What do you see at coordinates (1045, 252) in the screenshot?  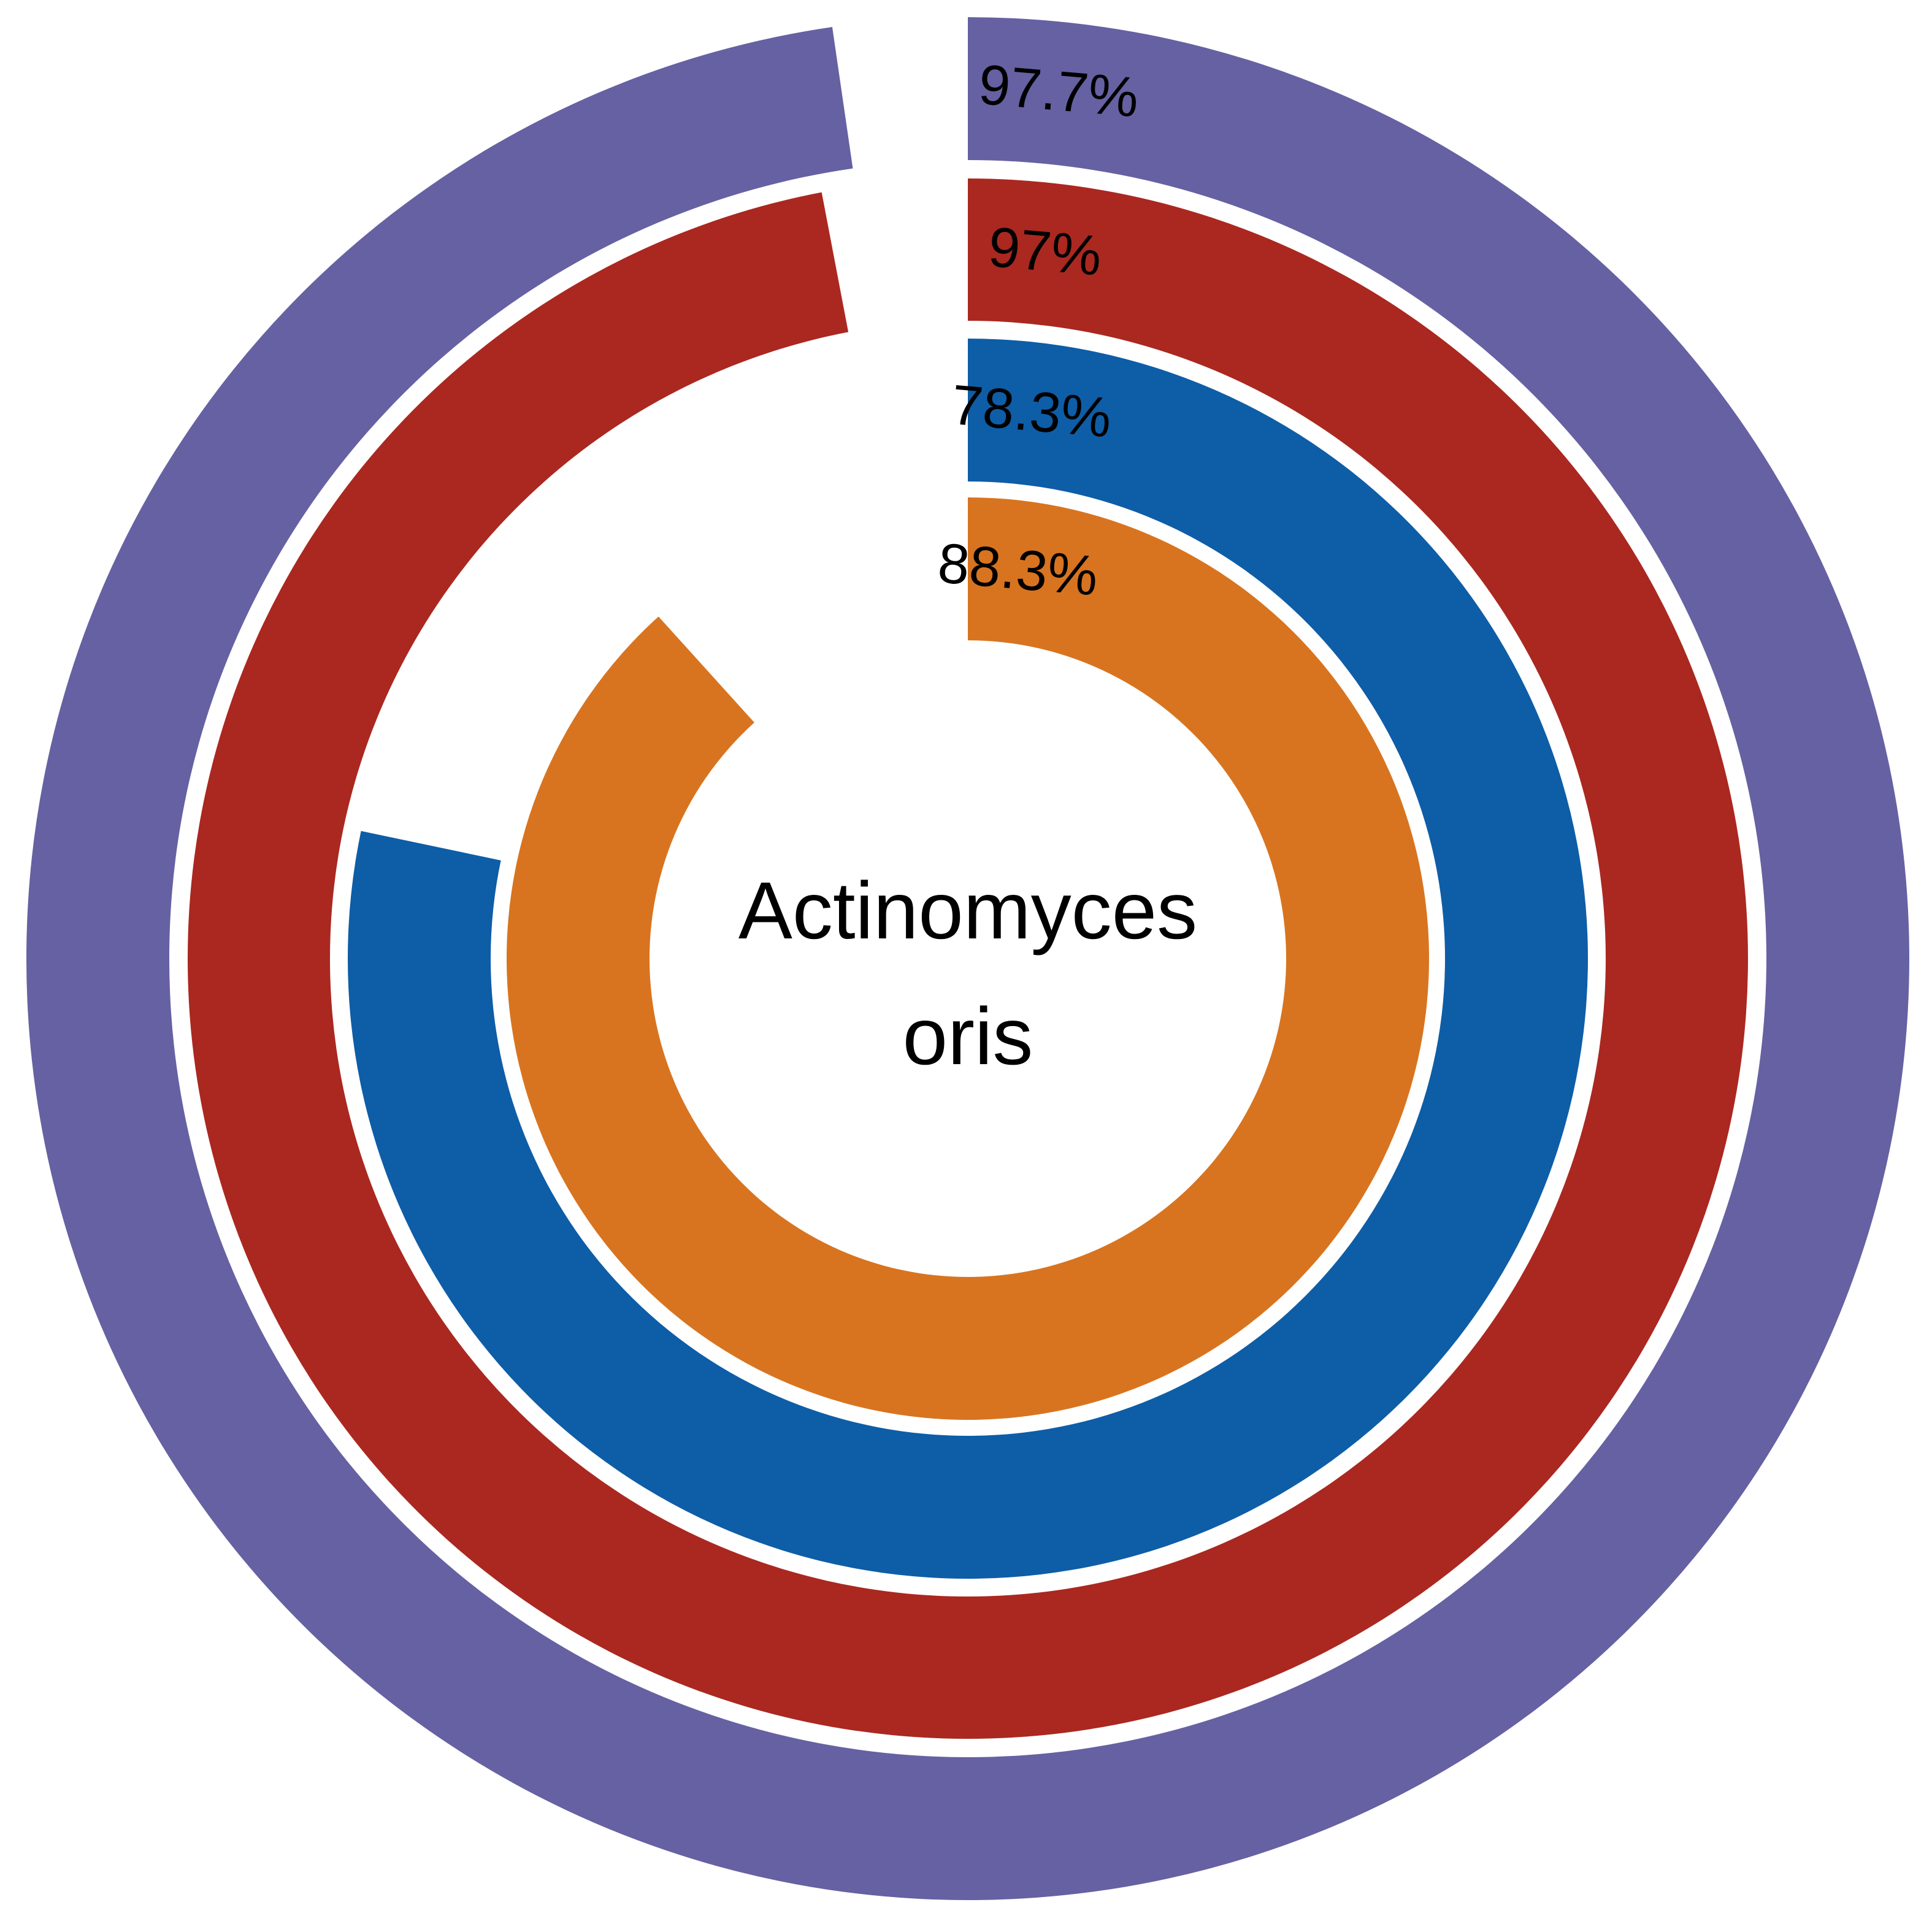 I see `ring-label-2: 97%` at bounding box center [1045, 252].